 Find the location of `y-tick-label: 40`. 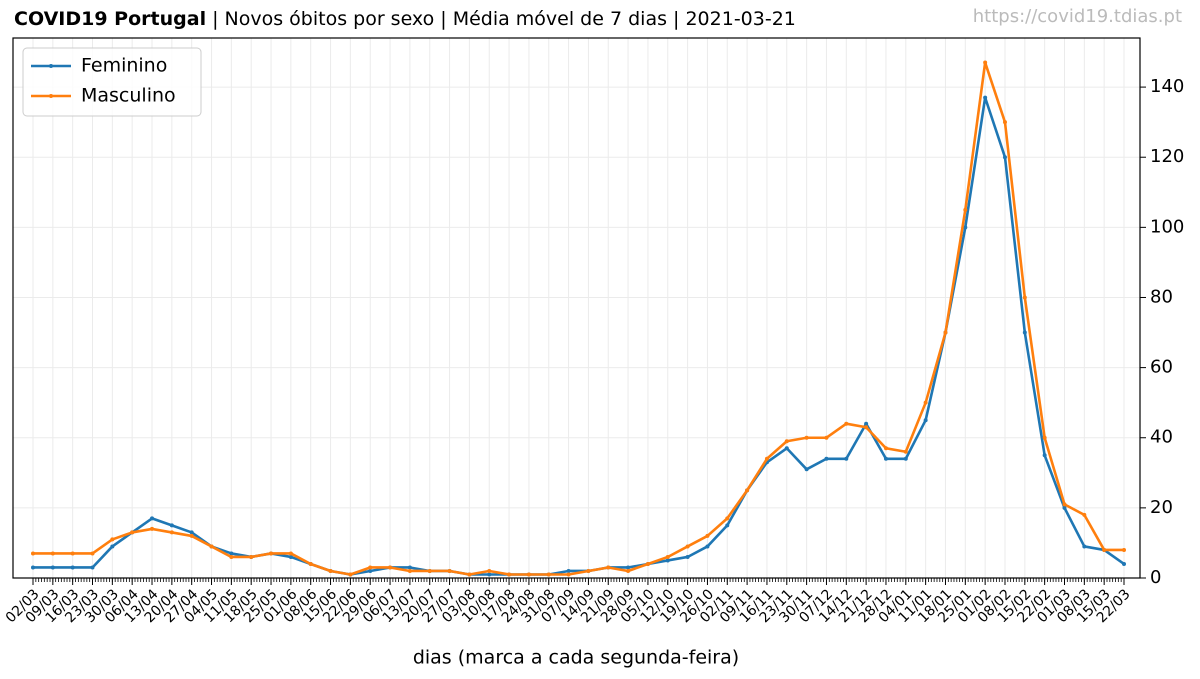

y-tick-label: 40 is located at coordinates (1161, 437).